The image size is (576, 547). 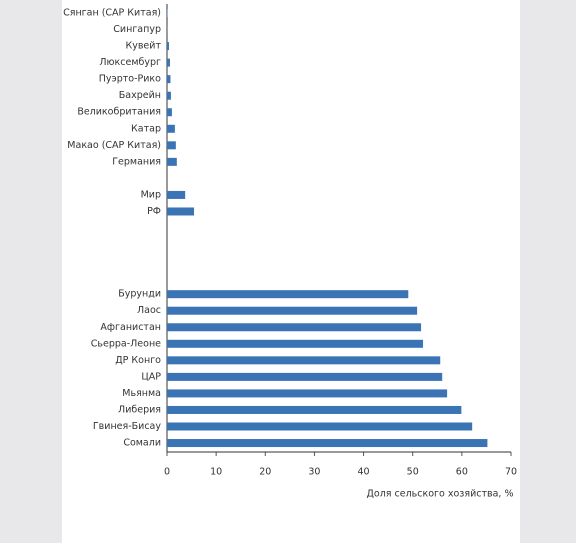 I want to click on y-tick-label: ДР Конго, so click(x=138, y=360).